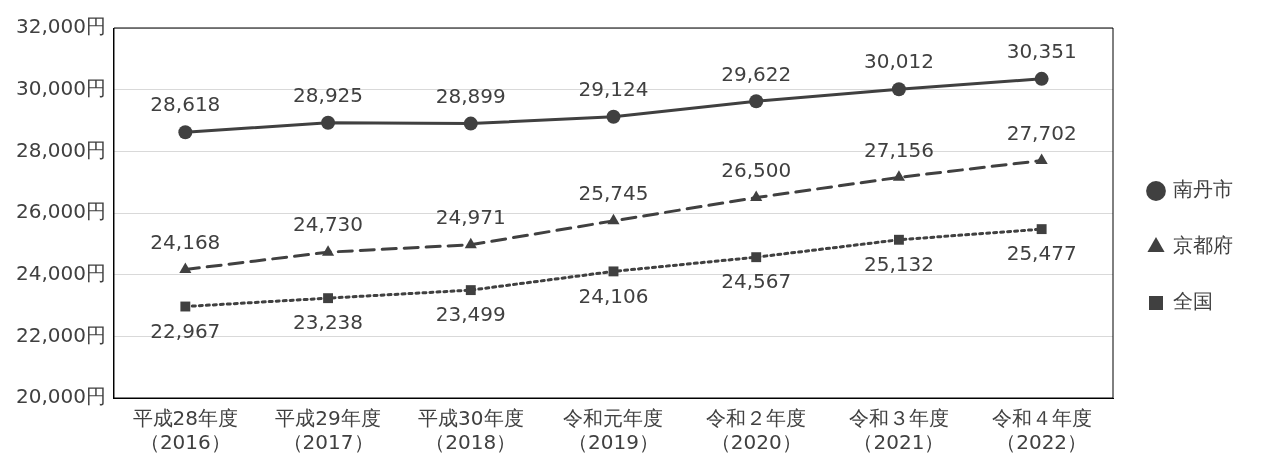 This screenshot has width=1261, height=474. I want to click on y-tick-label: 22,000円, so click(61, 334).